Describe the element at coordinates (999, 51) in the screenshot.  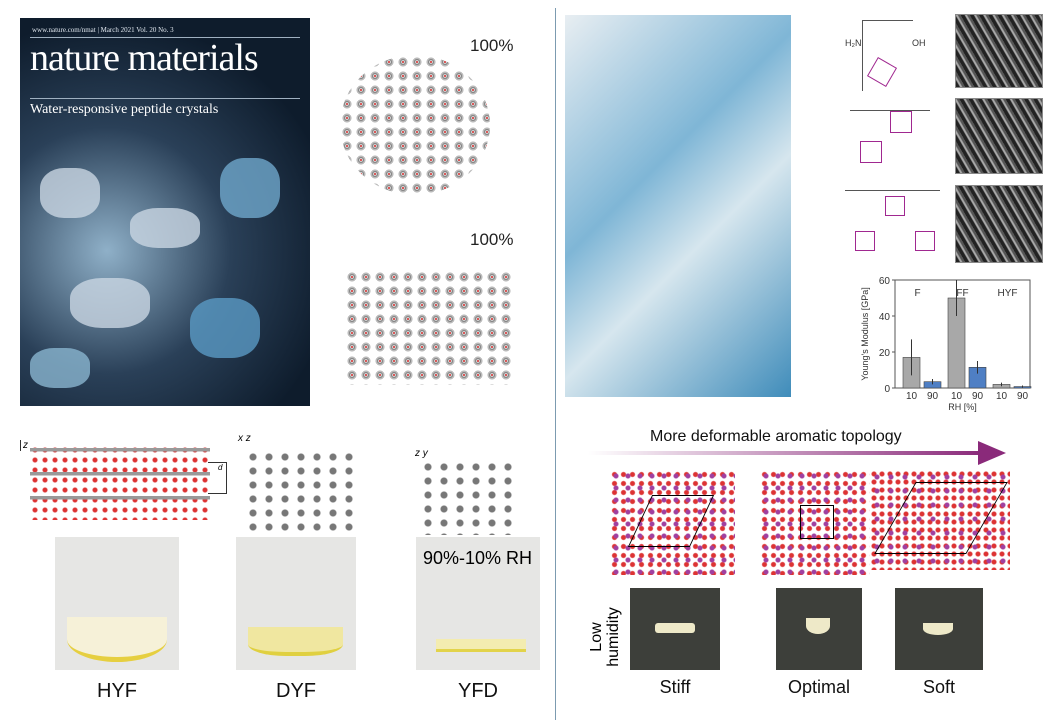
I see `sem-image-f` at that location.